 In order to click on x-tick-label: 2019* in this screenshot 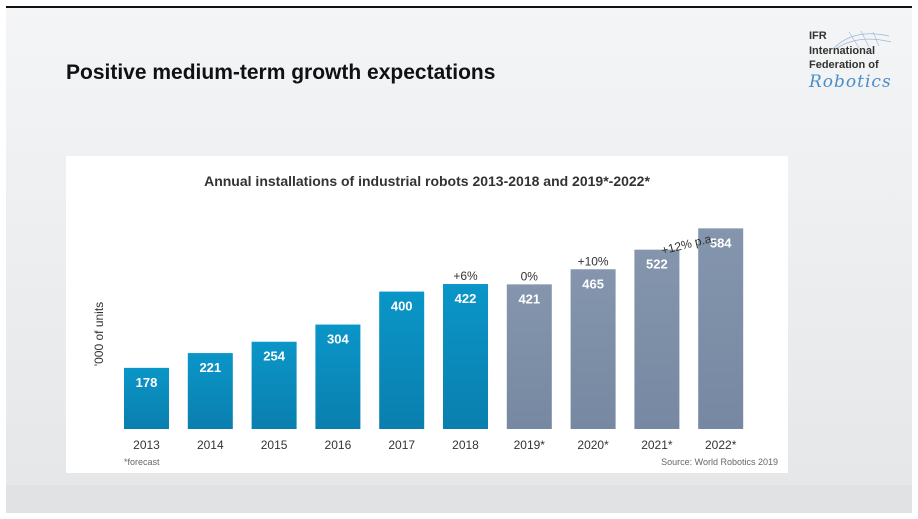, I will do `click(530, 445)`.